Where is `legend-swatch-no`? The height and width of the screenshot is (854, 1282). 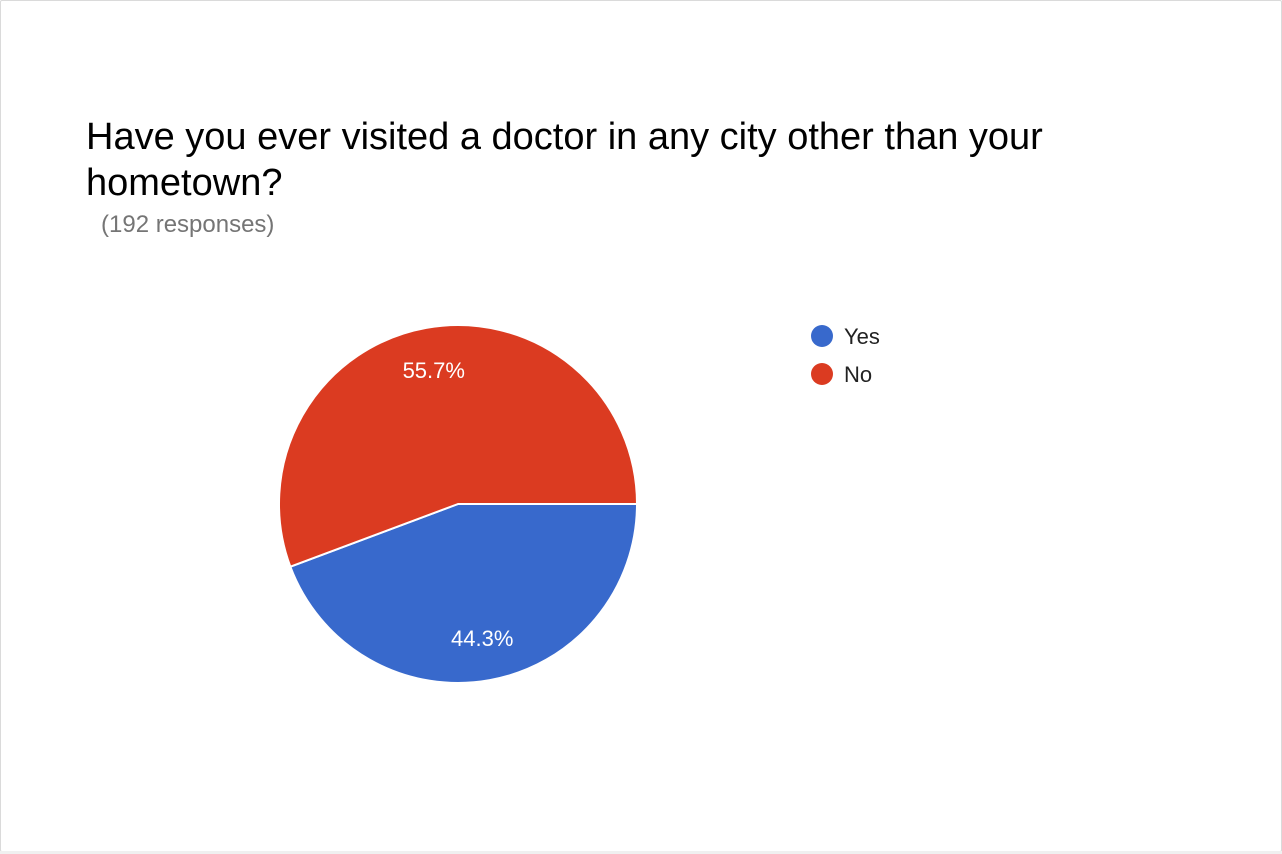
legend-swatch-no is located at coordinates (822, 374).